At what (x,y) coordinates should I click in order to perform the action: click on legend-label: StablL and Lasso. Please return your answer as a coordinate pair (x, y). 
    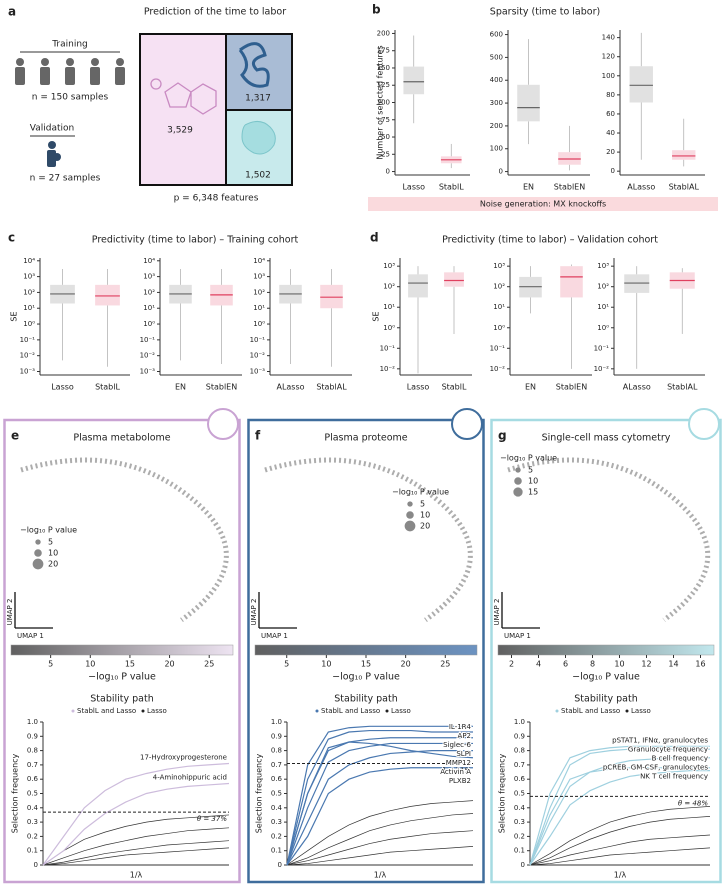
    Looking at the image, I should click on (590, 711).